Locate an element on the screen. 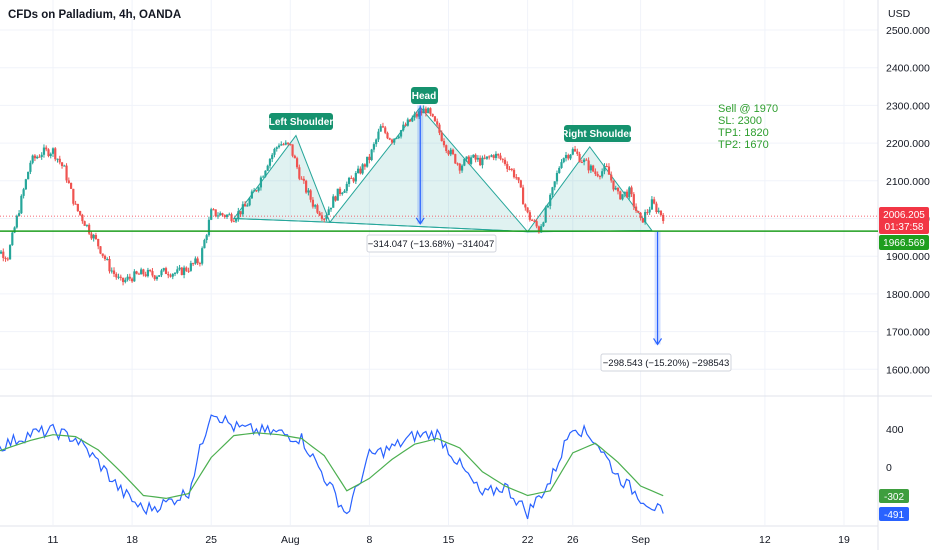 The width and height of the screenshot is (932, 550). osc-main-value: -491 is located at coordinates (894, 515).